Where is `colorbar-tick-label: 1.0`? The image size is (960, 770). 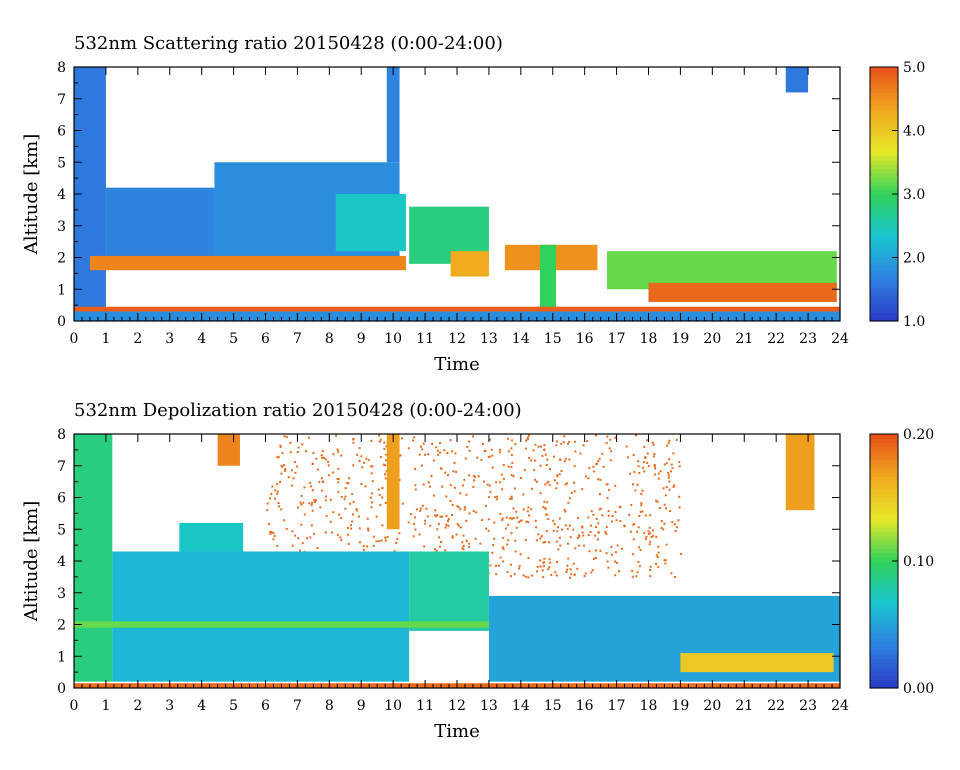
colorbar-tick-label: 1.0 is located at coordinates (914, 322).